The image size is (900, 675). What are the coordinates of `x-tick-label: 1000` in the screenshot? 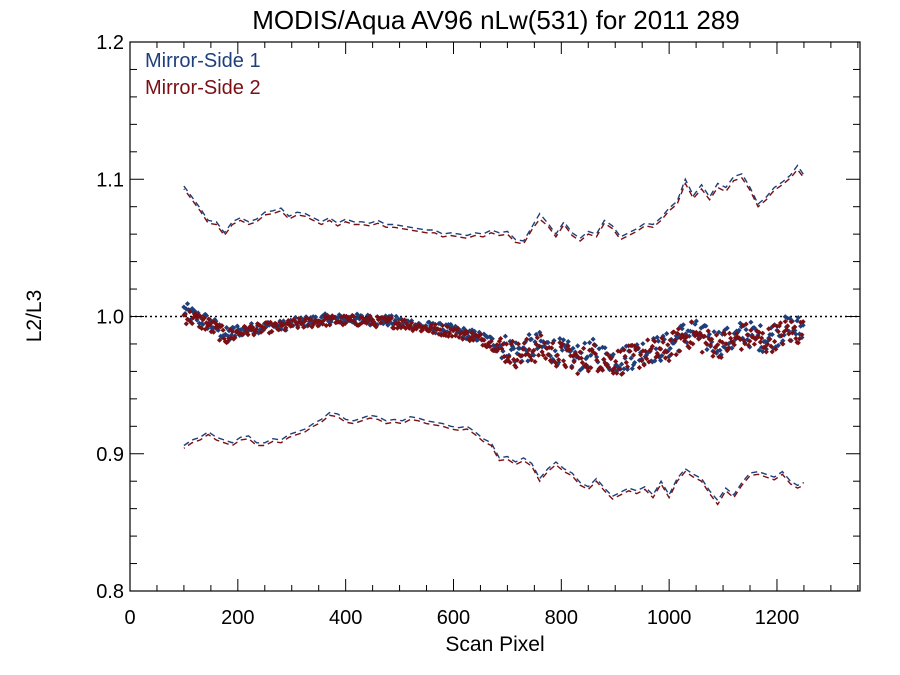 It's located at (669, 618).